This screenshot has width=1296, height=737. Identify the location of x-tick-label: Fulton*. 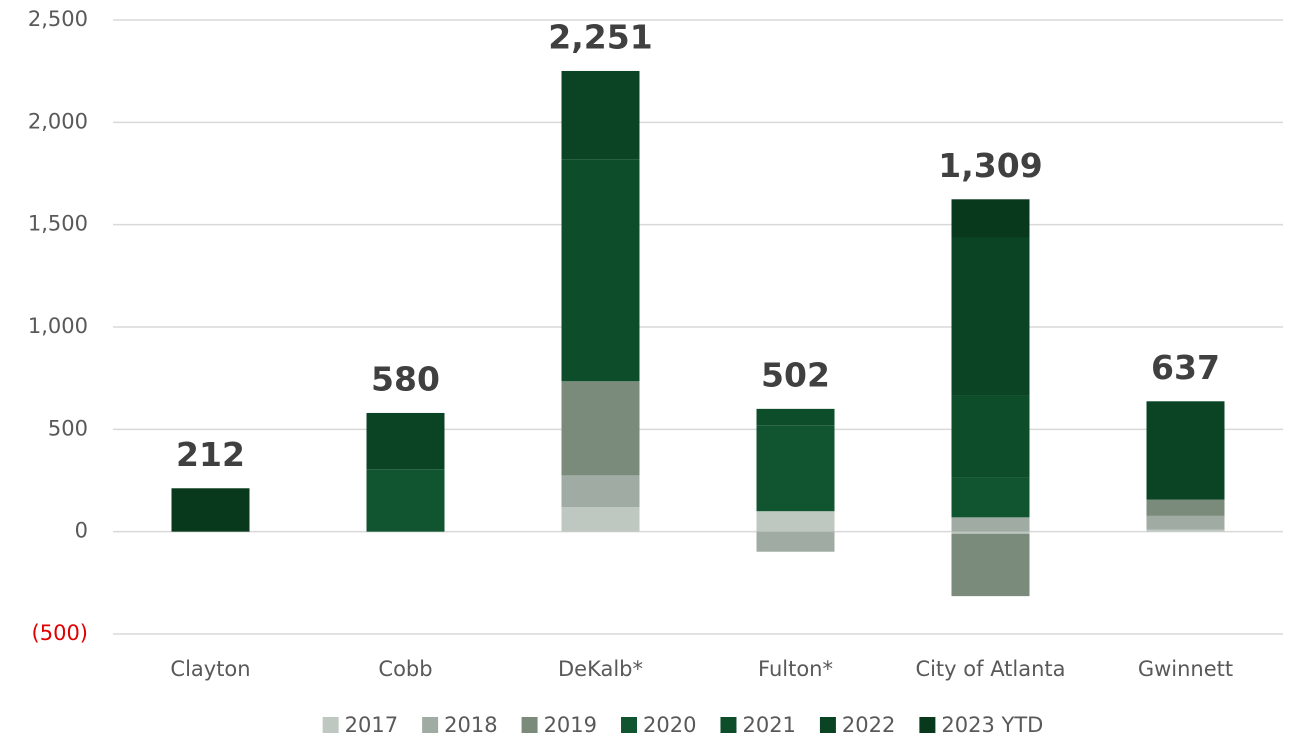
(795, 669).